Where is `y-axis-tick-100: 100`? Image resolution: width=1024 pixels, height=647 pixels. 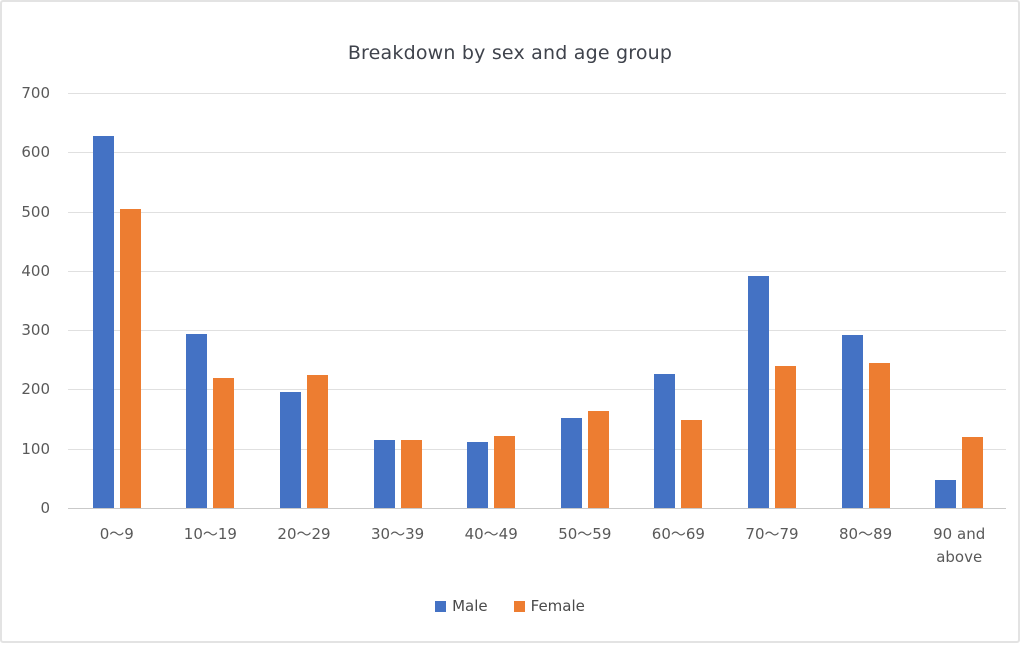
y-axis-tick-100: 100 is located at coordinates (35, 448).